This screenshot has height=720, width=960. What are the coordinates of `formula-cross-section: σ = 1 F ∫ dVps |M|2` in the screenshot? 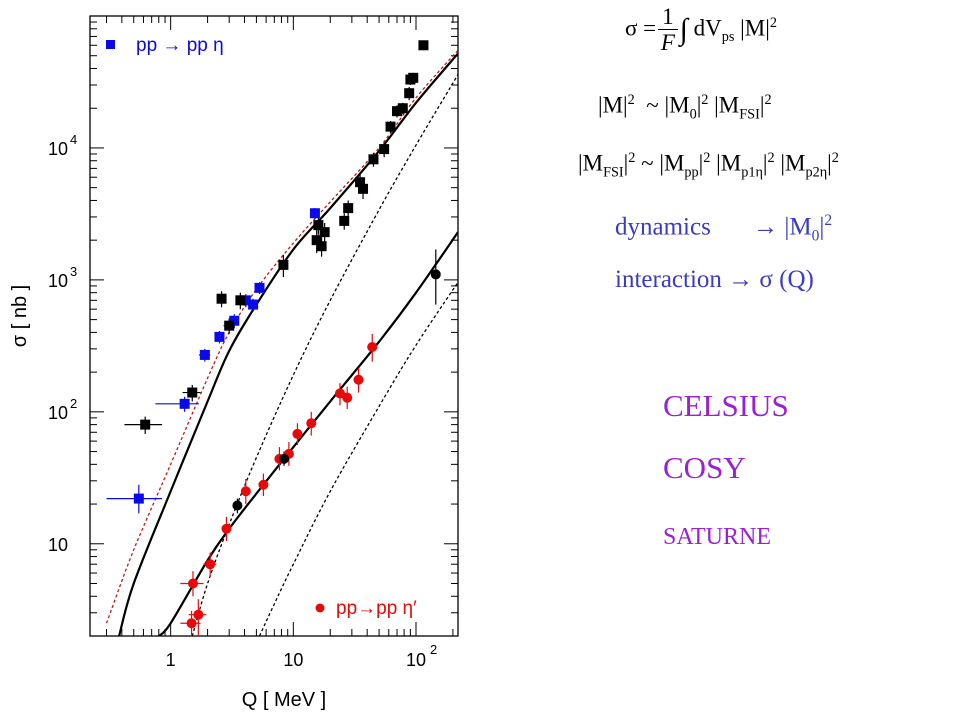 It's located at (701, 30).